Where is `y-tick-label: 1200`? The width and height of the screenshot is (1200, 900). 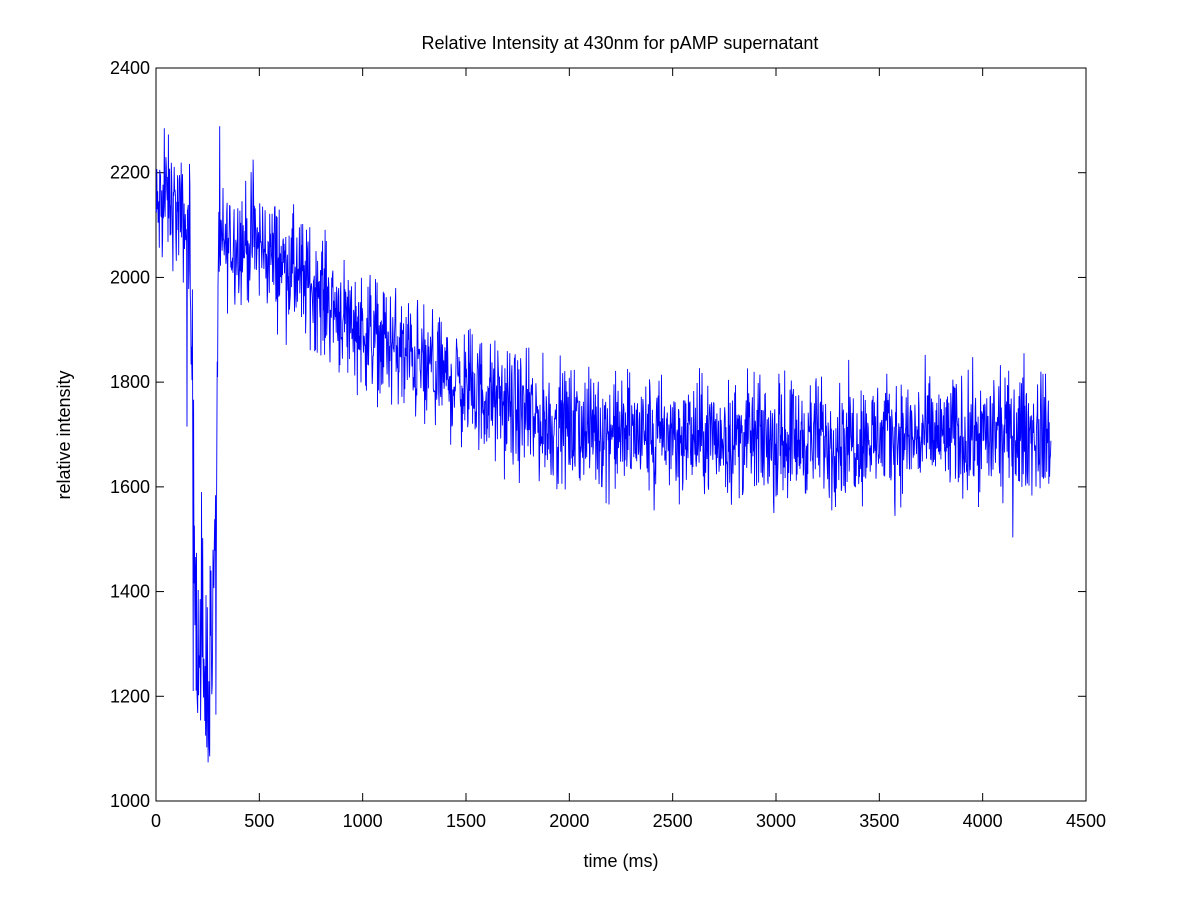 y-tick-label: 1200 is located at coordinates (130, 696).